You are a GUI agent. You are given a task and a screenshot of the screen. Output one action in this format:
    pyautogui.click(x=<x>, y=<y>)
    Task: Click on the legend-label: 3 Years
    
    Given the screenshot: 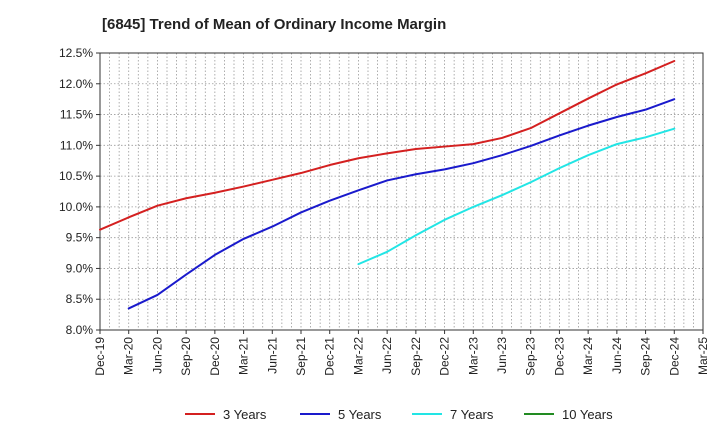 What is the action you would take?
    pyautogui.click(x=245, y=414)
    